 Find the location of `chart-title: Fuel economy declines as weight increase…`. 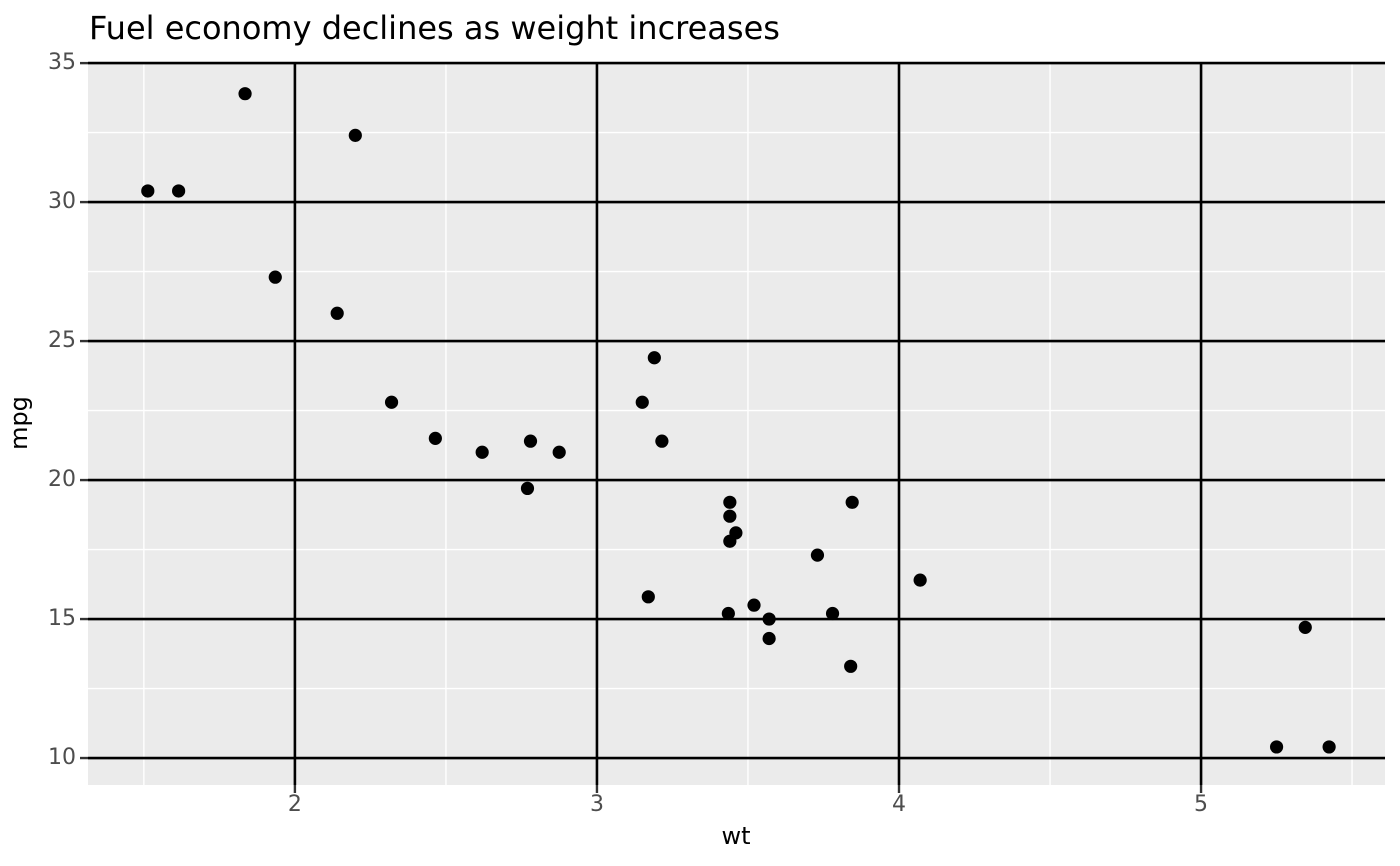

chart-title: Fuel economy declines as weight increase… is located at coordinates (434, 28).